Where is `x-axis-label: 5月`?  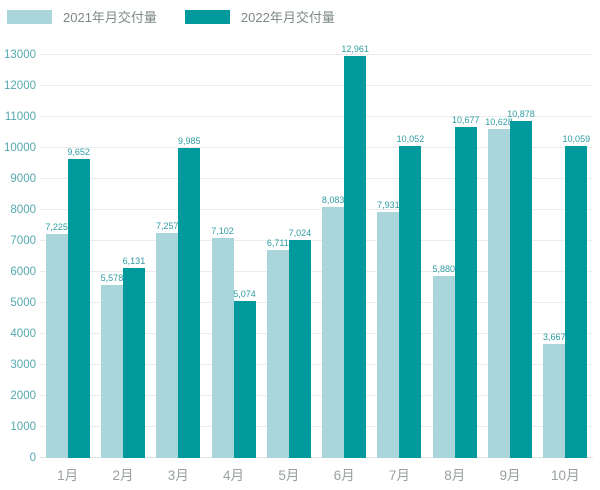 x-axis-label: 5月 is located at coordinates (289, 475).